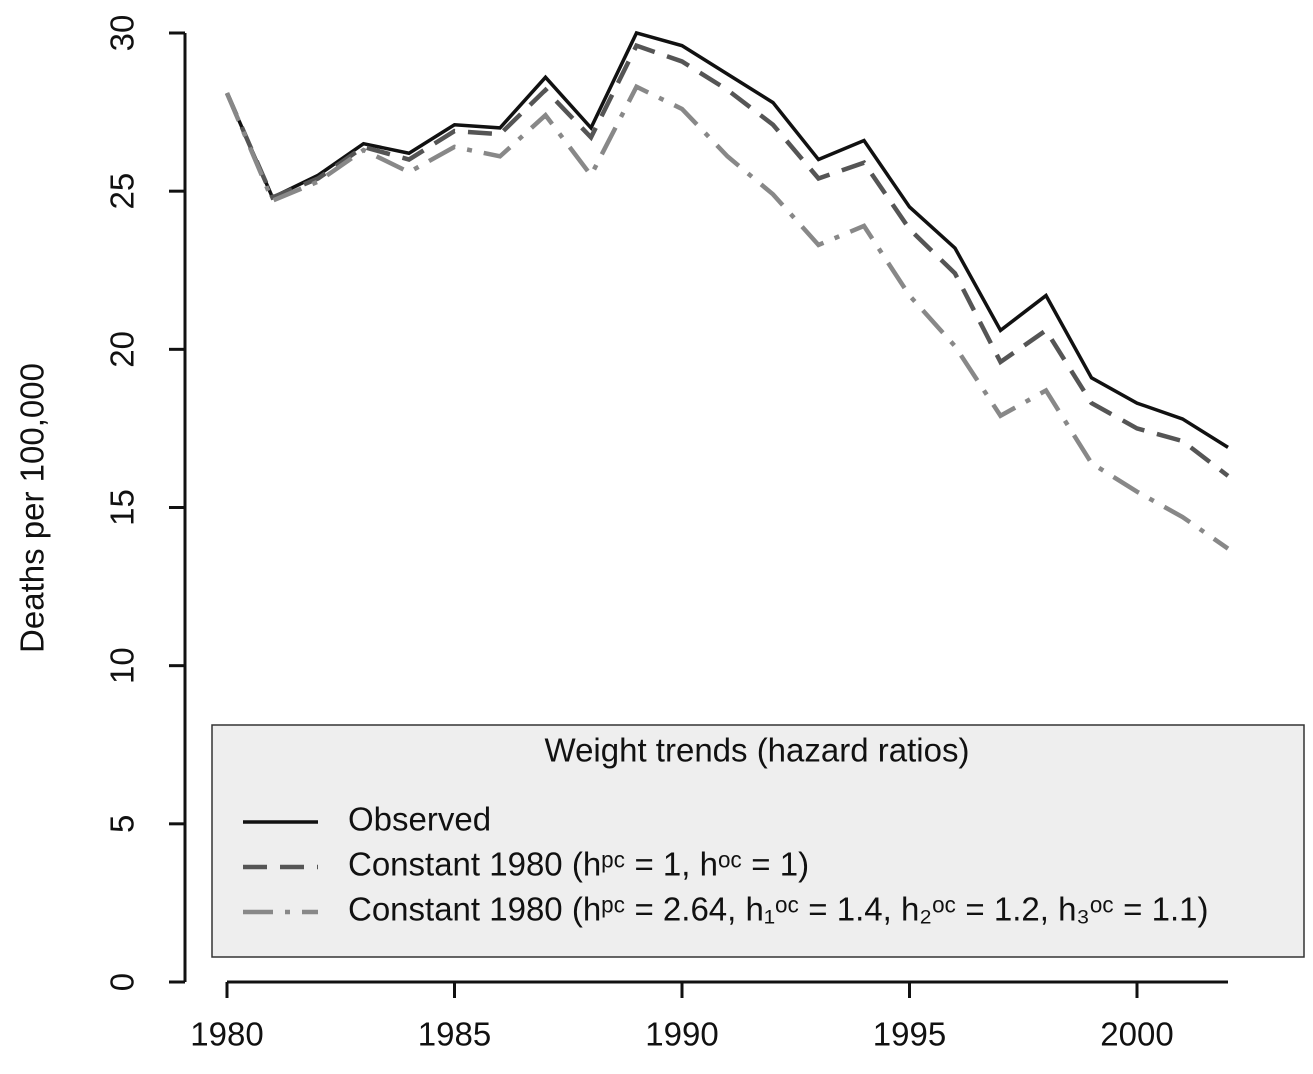 Image resolution: width=1313 pixels, height=1074 pixels. Describe the element at coordinates (1136, 1034) in the screenshot. I see `x-tick-label: 2000` at that location.